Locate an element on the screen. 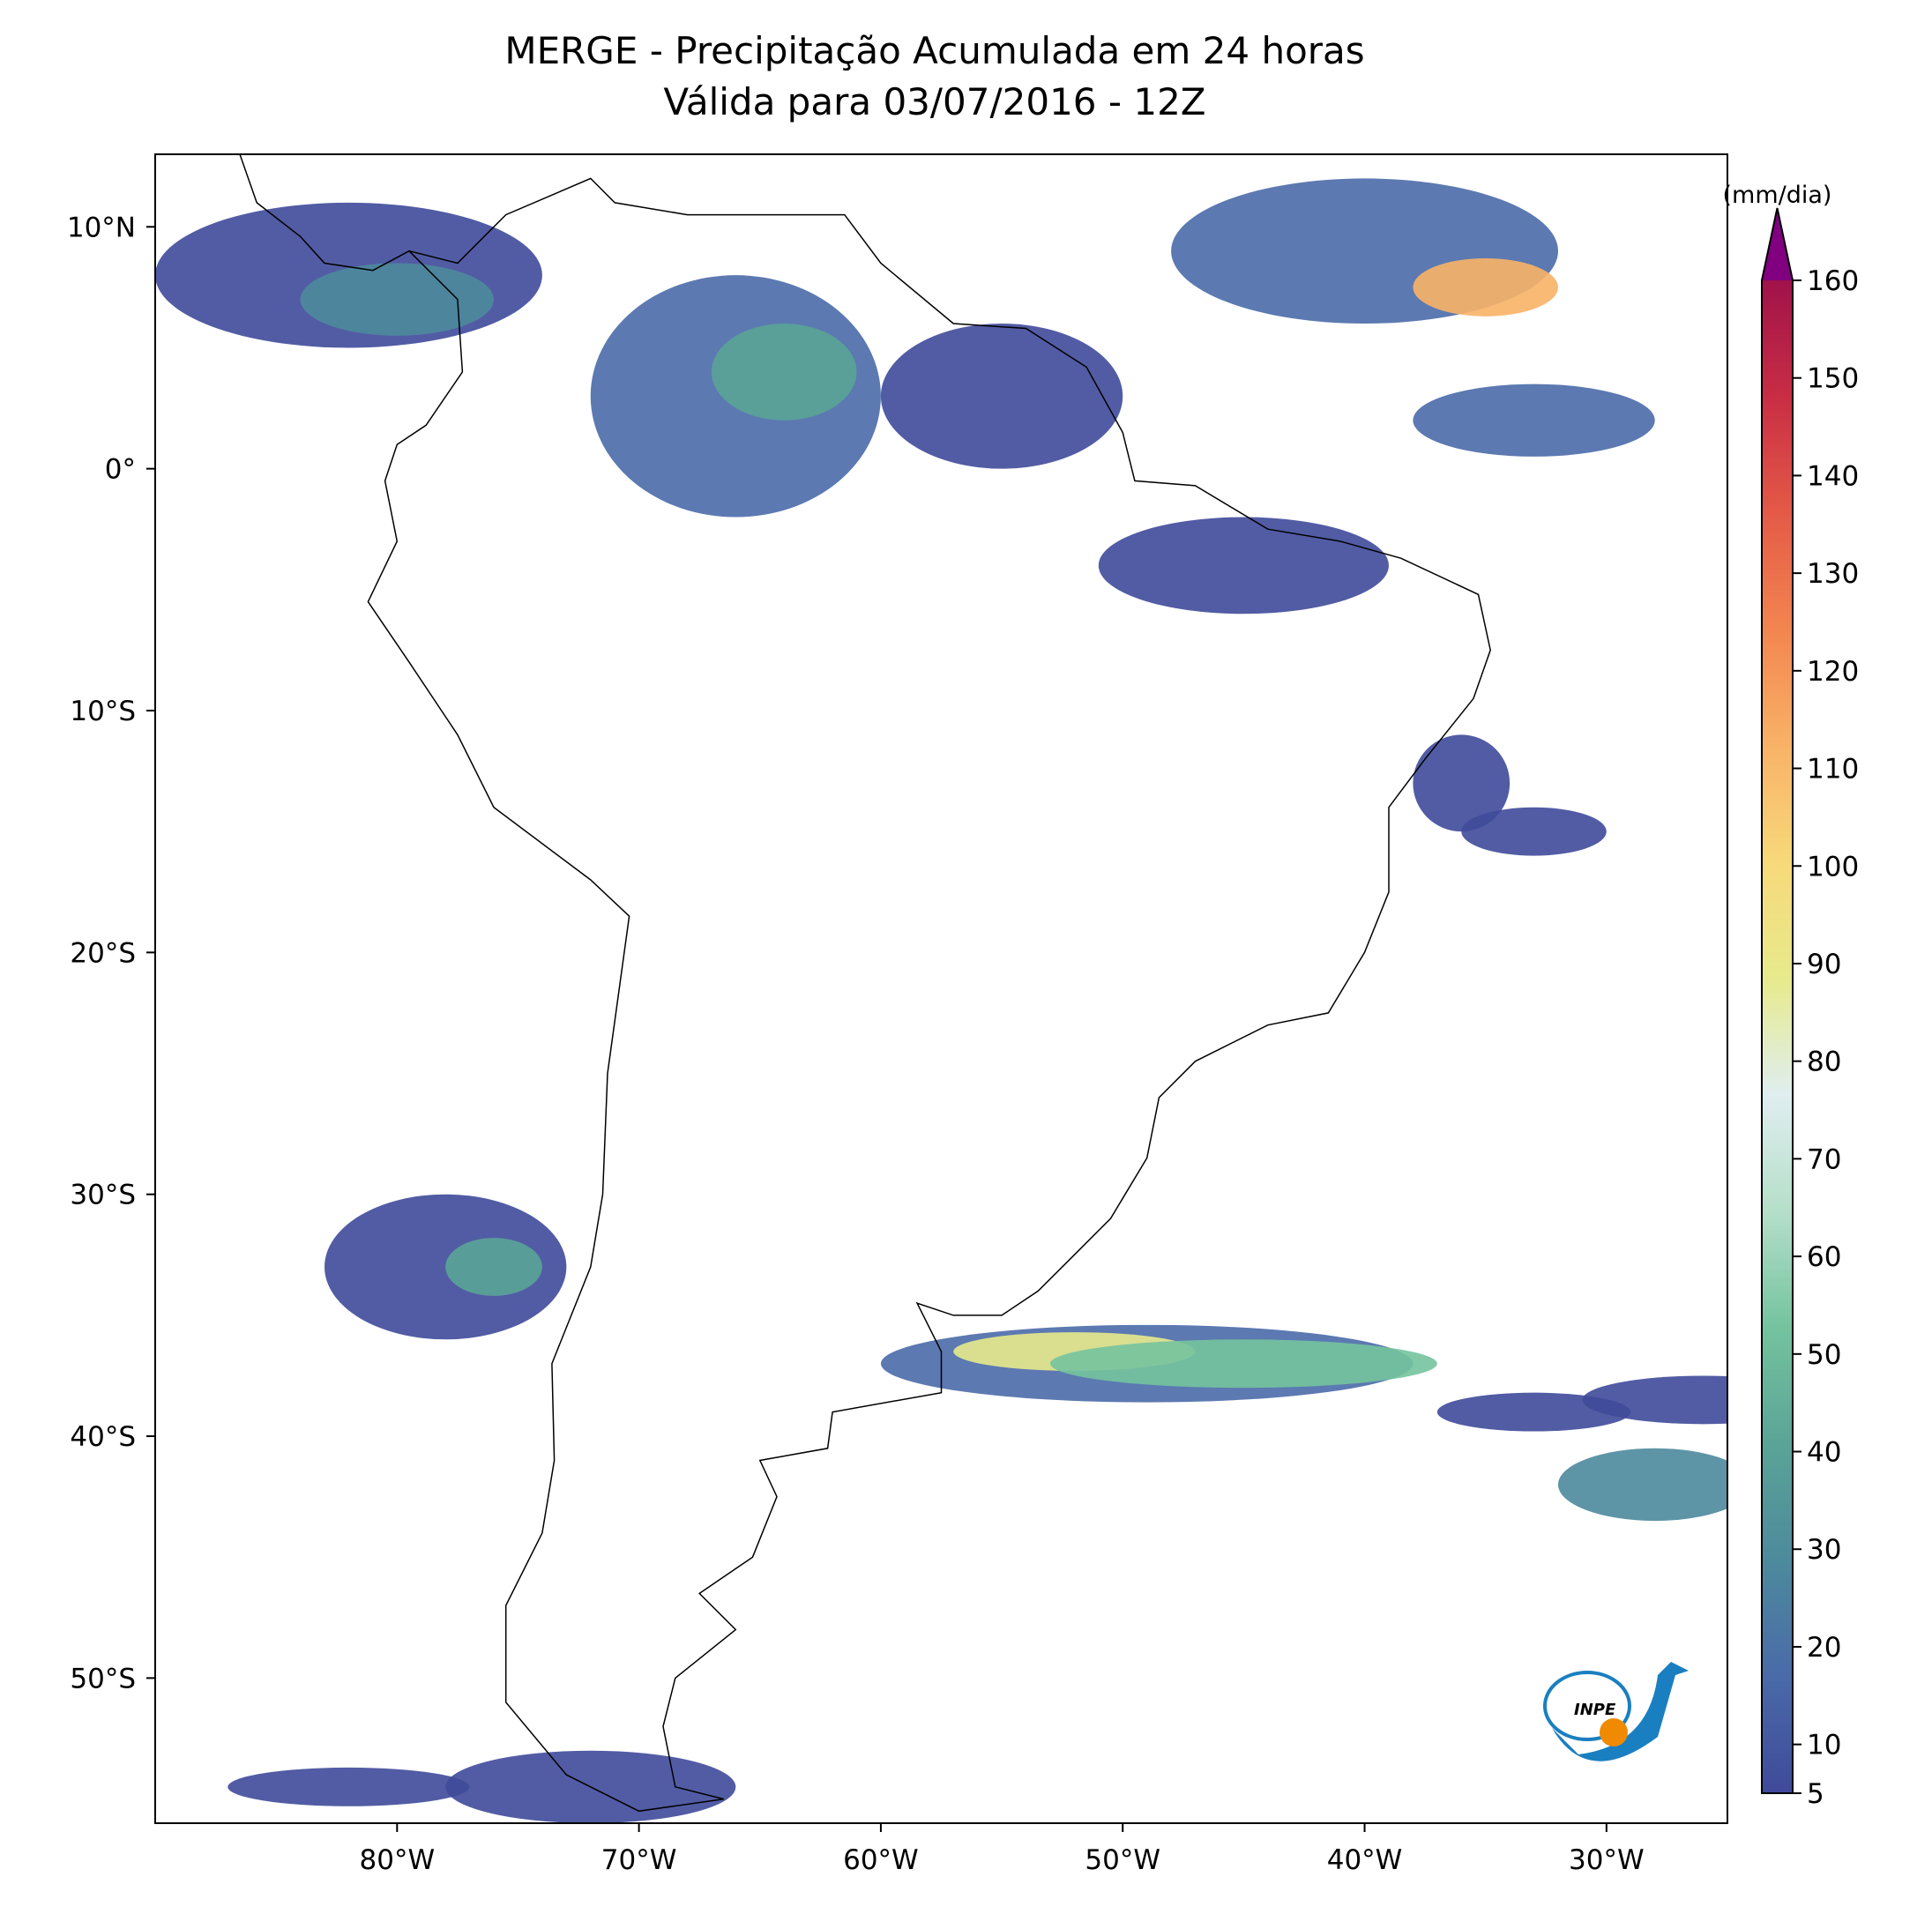 The width and height of the screenshot is (1932, 1914). colorbar-tick-label: 50 is located at coordinates (1824, 1355).